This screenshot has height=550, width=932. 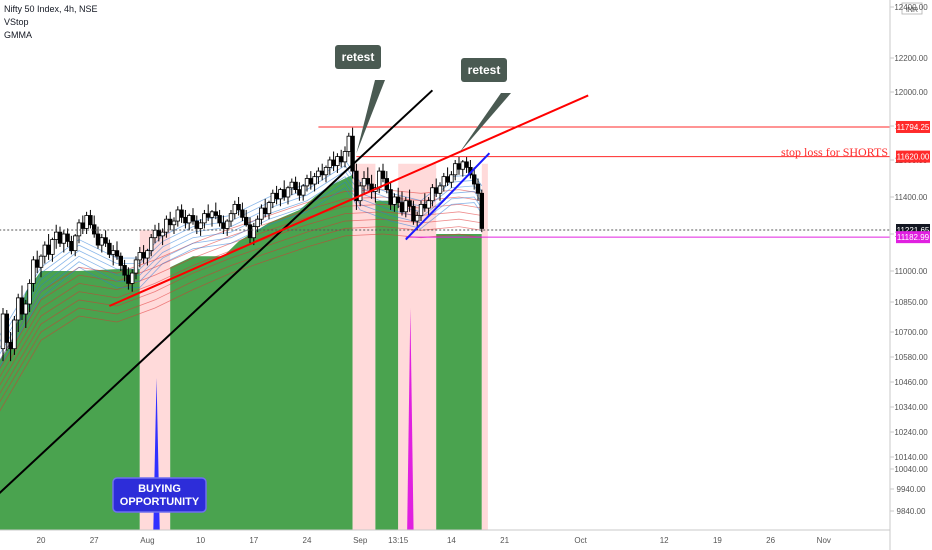 What do you see at coordinates (911, 332) in the screenshot?
I see `price-tick-label: 10700.00` at bounding box center [911, 332].